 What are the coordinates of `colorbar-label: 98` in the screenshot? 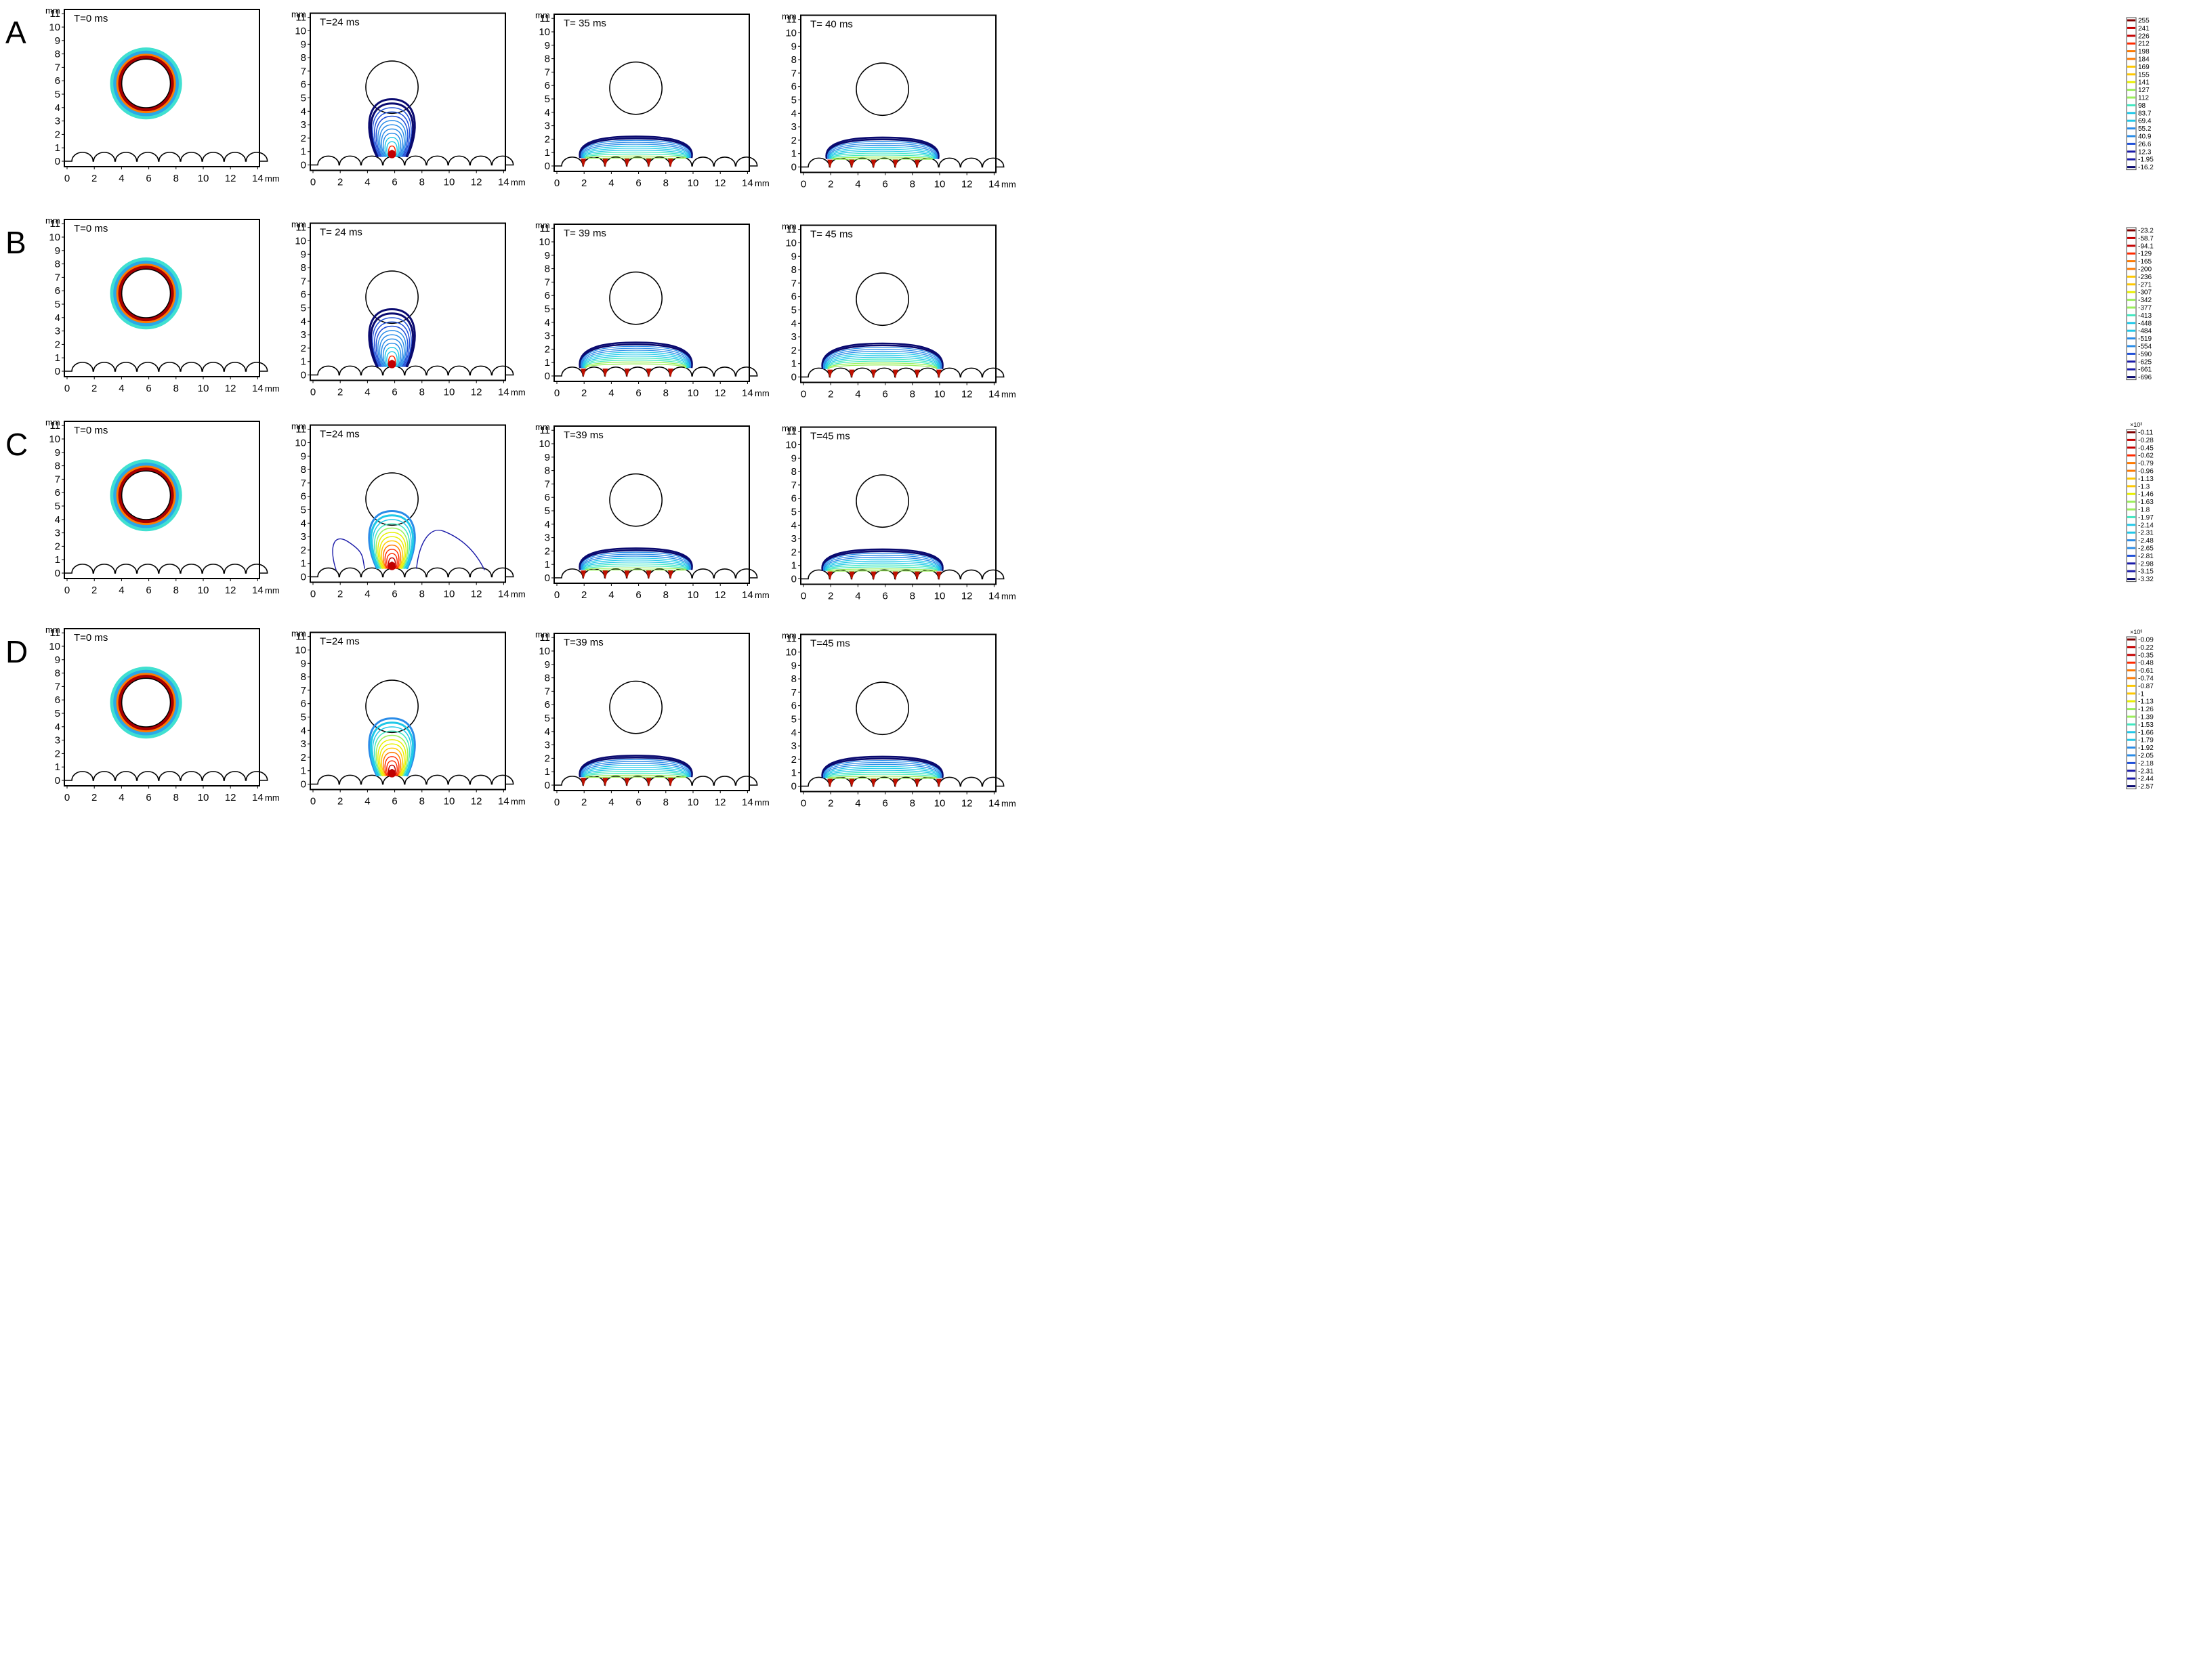 It's located at (2142, 106).